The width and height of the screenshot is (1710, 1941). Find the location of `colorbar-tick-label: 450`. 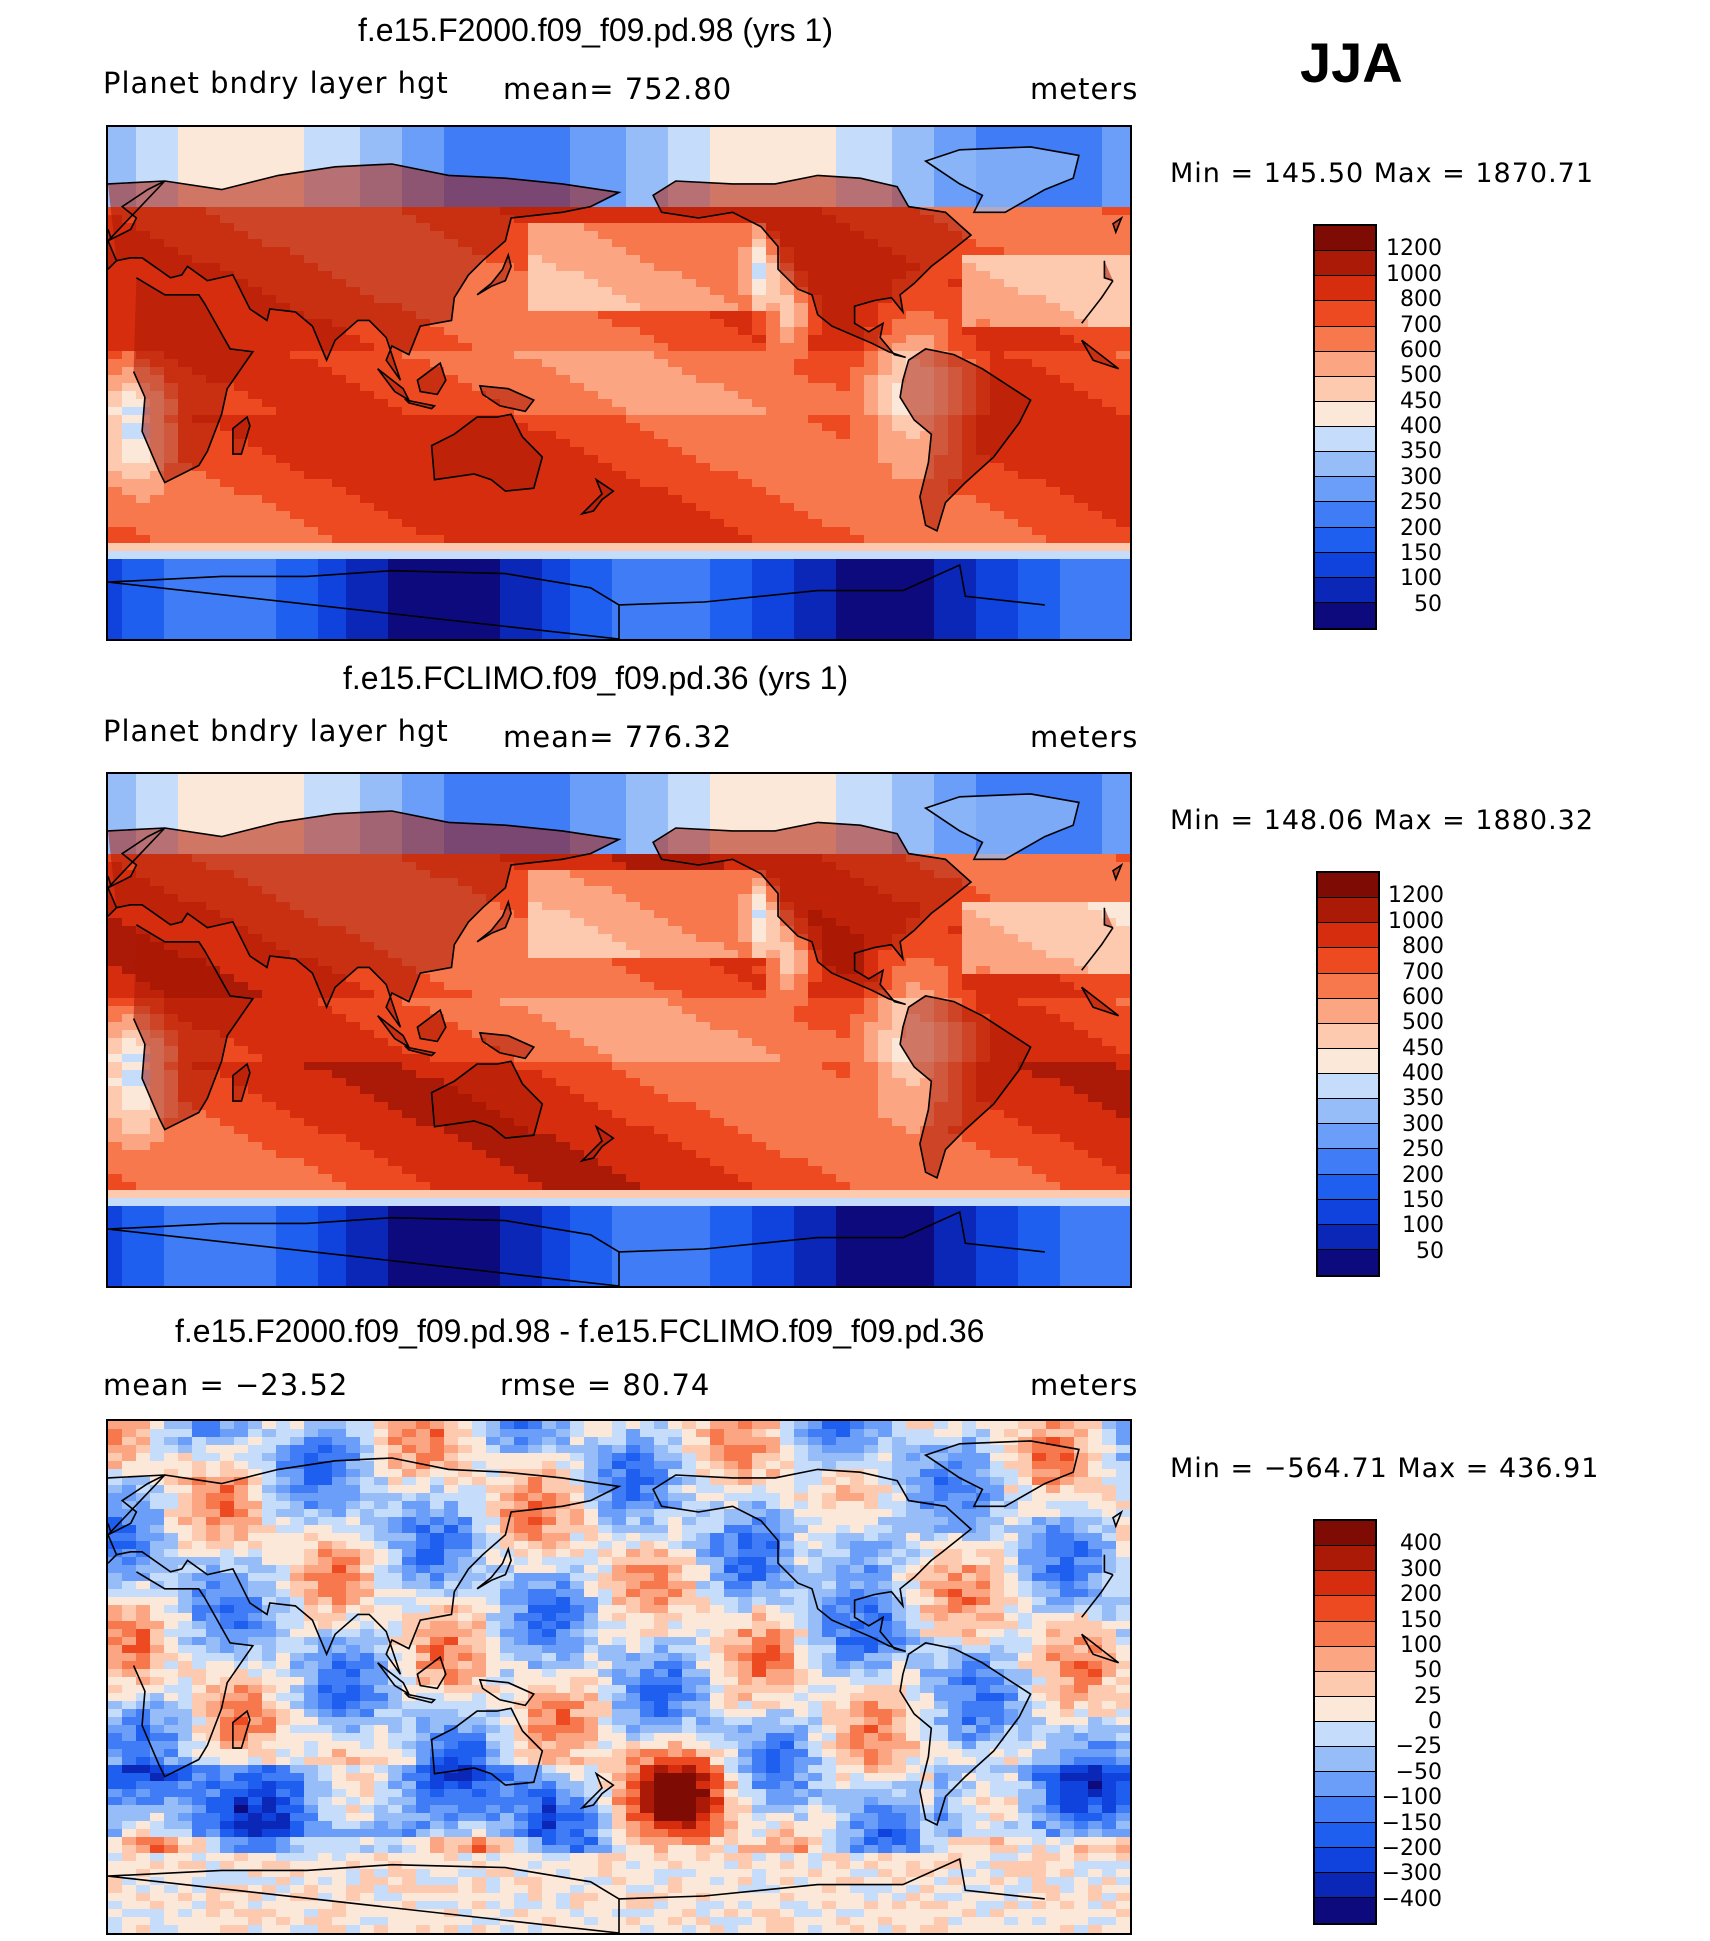

colorbar-tick-label: 450 is located at coordinates (1423, 1048).